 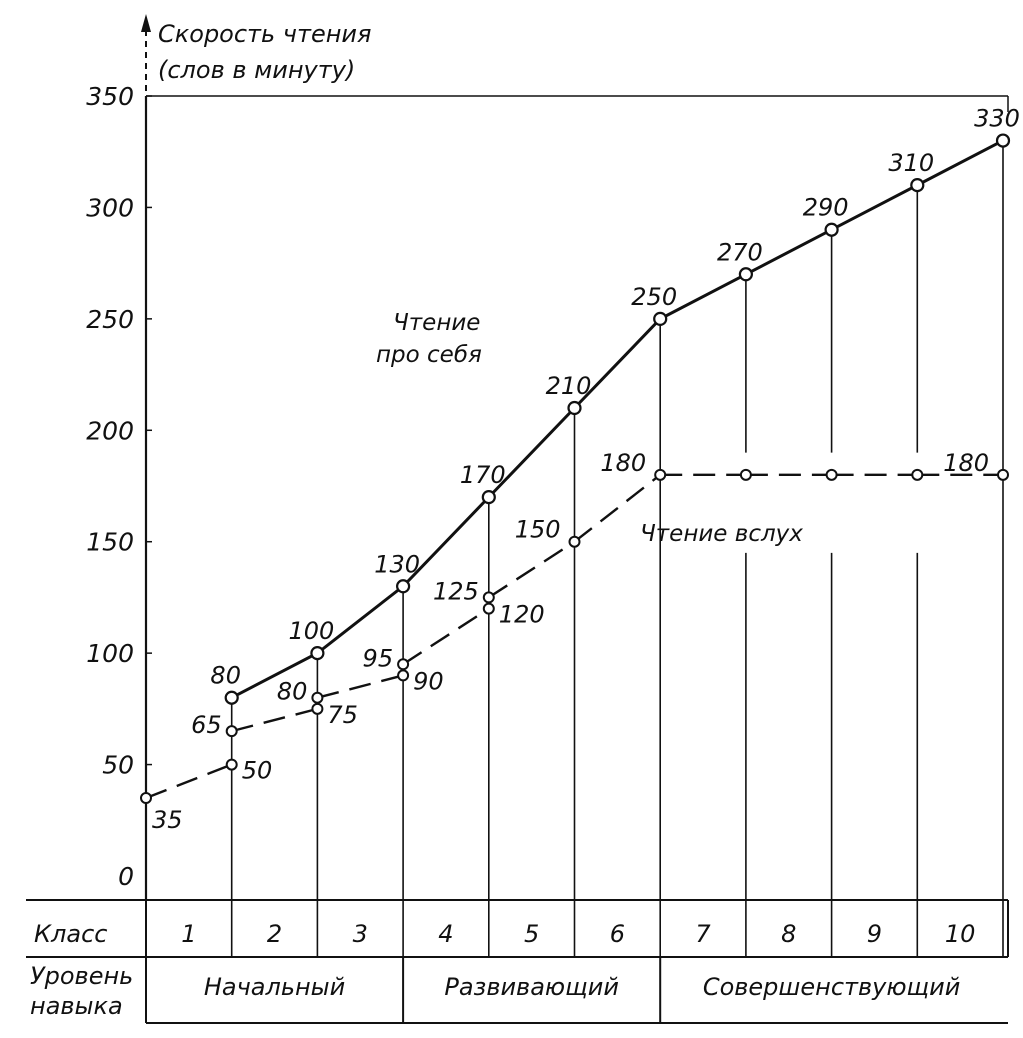 I want to click on grade-cell: 6, so click(x=617, y=934).